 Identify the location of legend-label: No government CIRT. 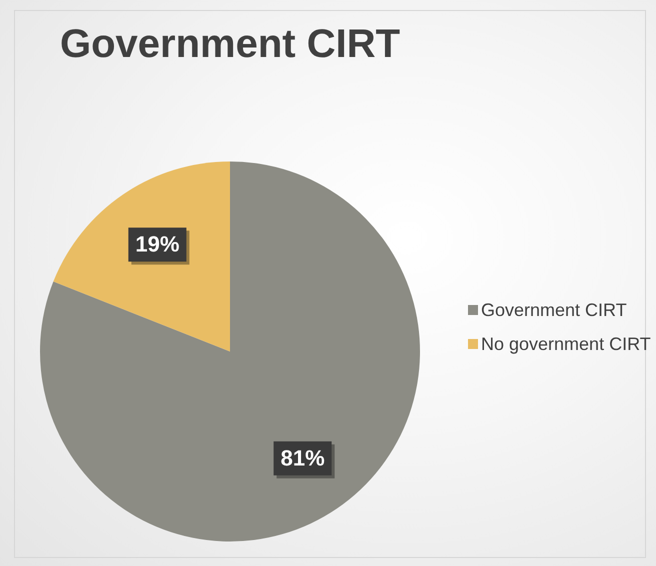
(566, 344).